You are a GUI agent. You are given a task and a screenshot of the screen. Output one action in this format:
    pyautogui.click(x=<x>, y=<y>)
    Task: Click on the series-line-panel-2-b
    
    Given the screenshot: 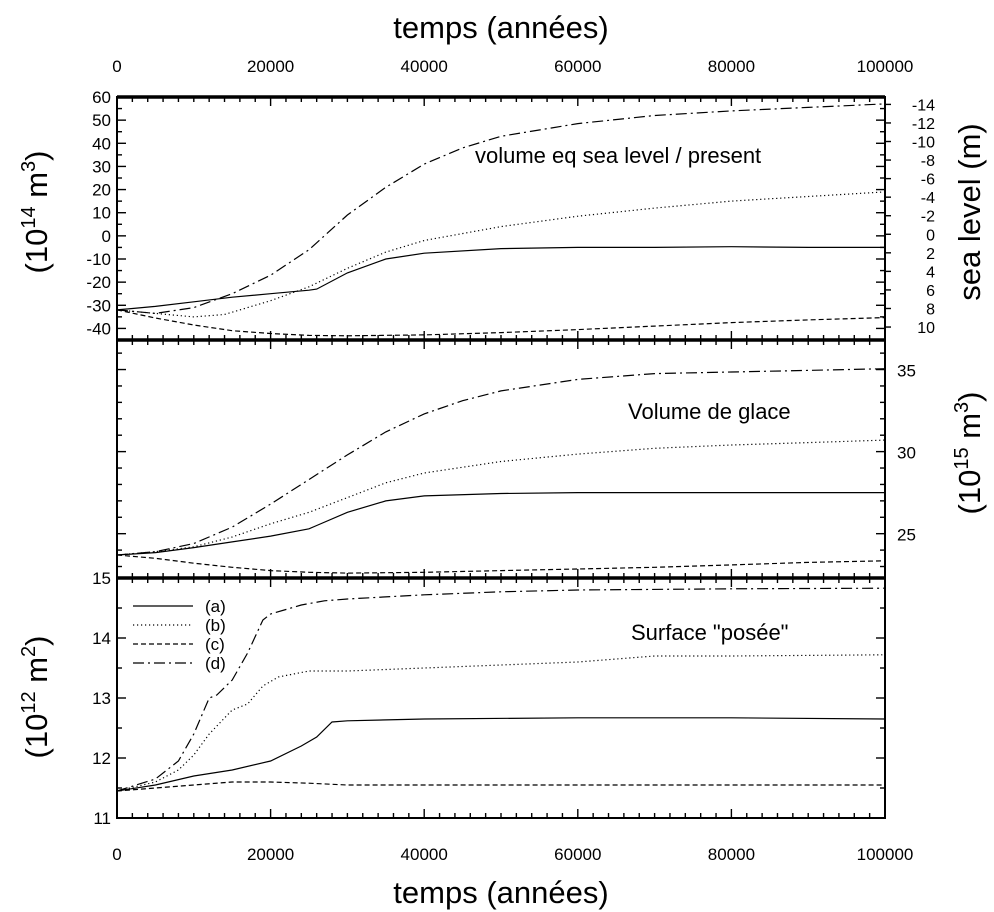 What is the action you would take?
    pyautogui.click(x=501, y=497)
    